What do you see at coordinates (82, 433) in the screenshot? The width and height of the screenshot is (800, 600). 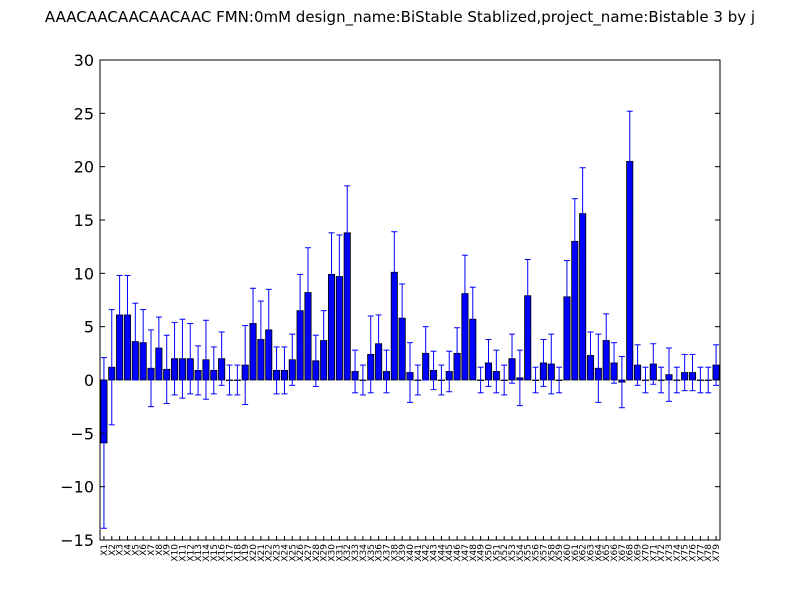 I see `ytick-label: −5` at bounding box center [82, 433].